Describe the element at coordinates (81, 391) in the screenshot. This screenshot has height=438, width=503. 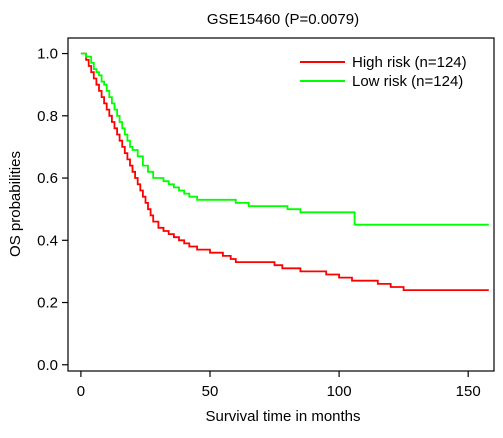
I see `x-tick-label: 0` at that location.